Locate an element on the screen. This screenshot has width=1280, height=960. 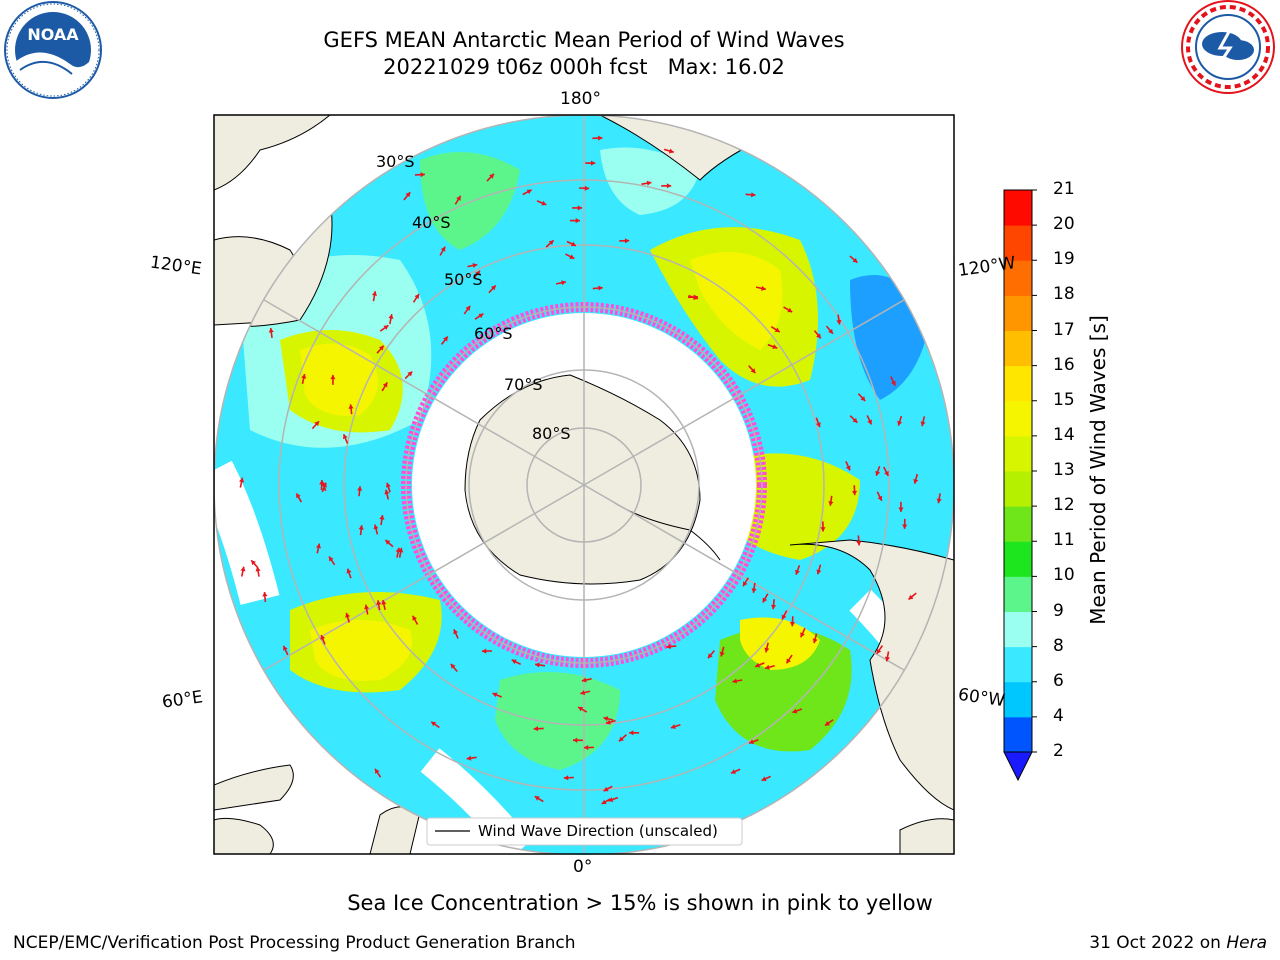
nws-logo is located at coordinates (1228, 47).